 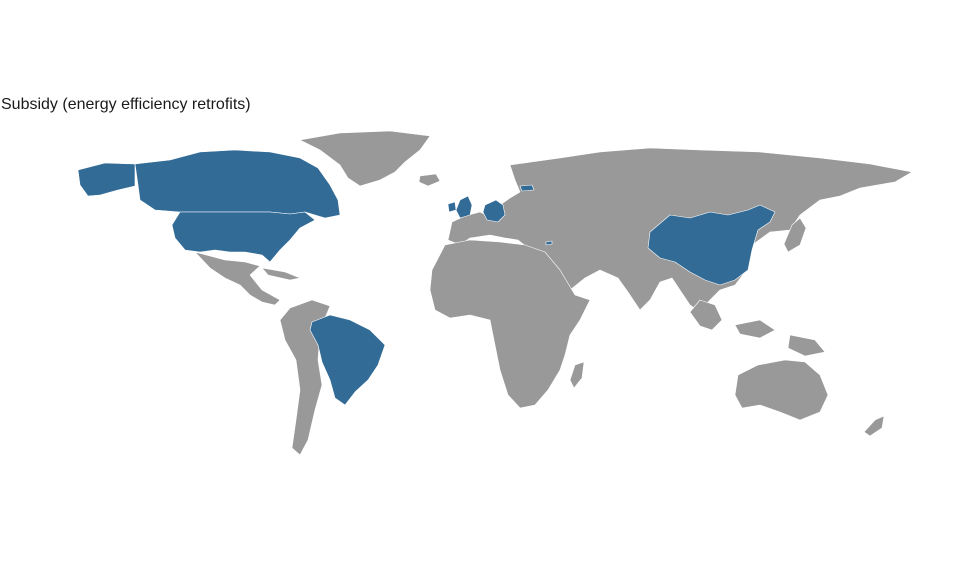 What do you see at coordinates (577, 375) in the screenshot?
I see `madagascar` at bounding box center [577, 375].